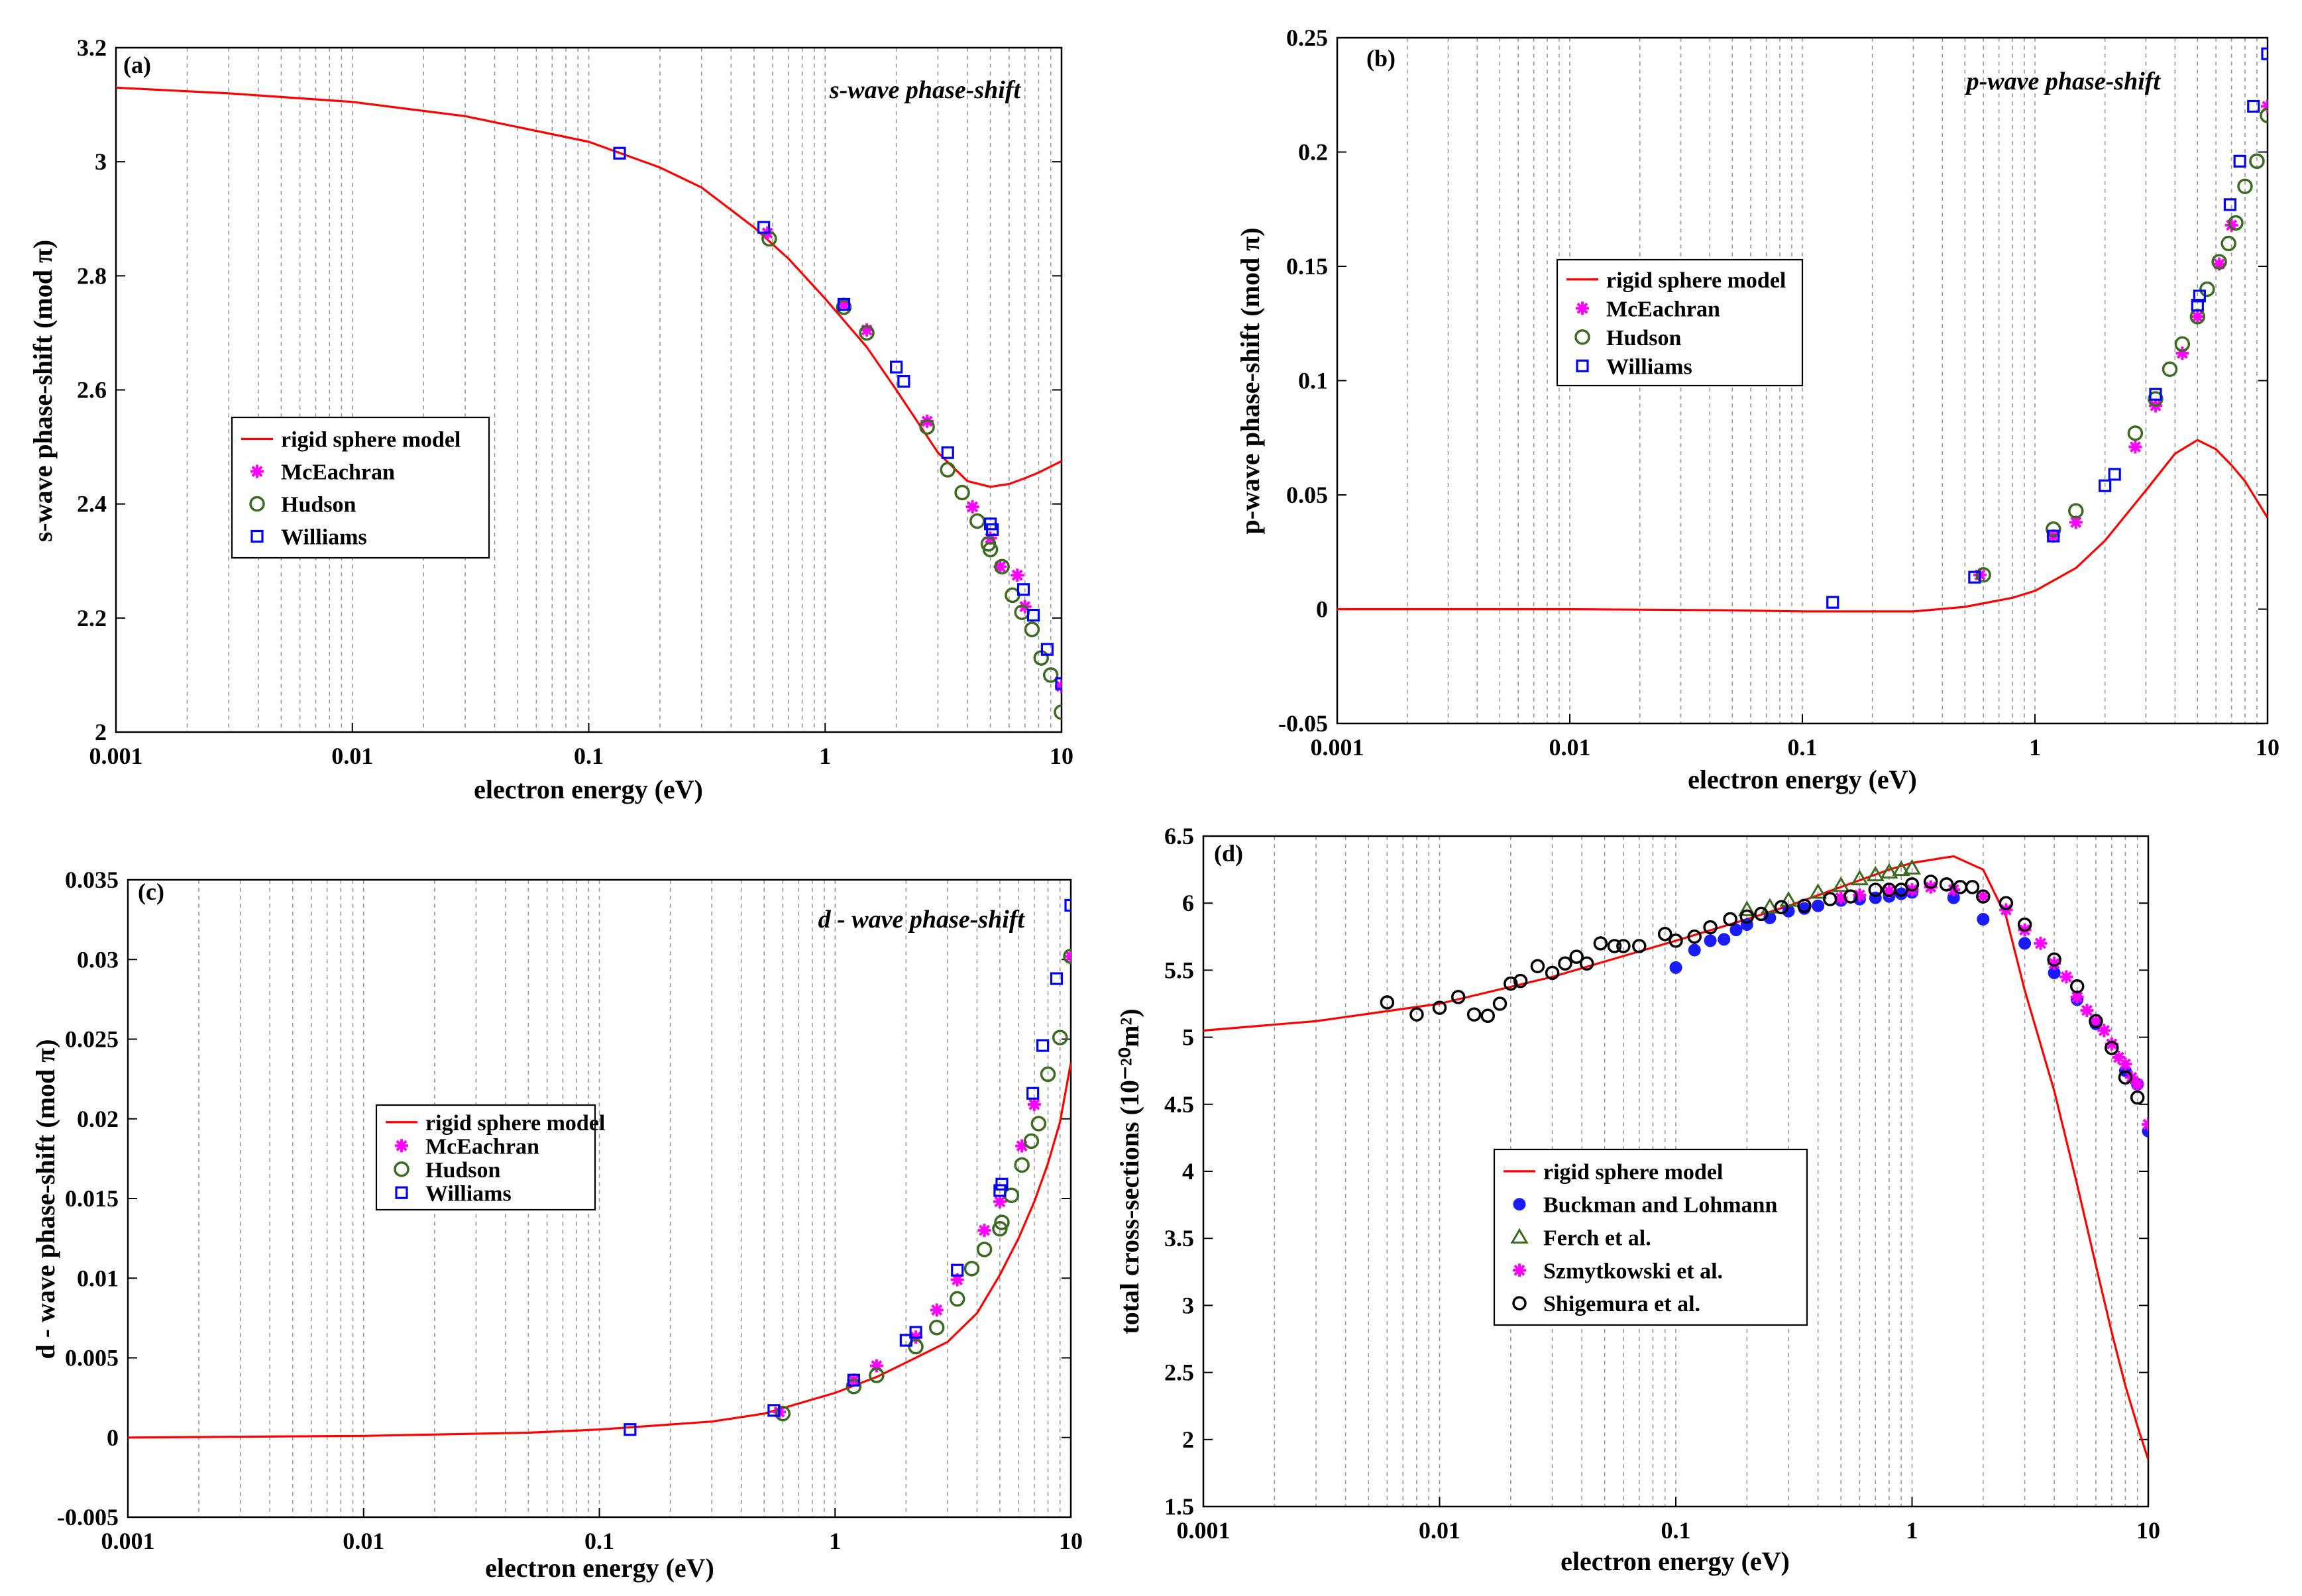 Image resolution: width=2302 pixels, height=1596 pixels. What do you see at coordinates (922, 919) in the screenshot?
I see `chart-title: d - wave phase-shift` at bounding box center [922, 919].